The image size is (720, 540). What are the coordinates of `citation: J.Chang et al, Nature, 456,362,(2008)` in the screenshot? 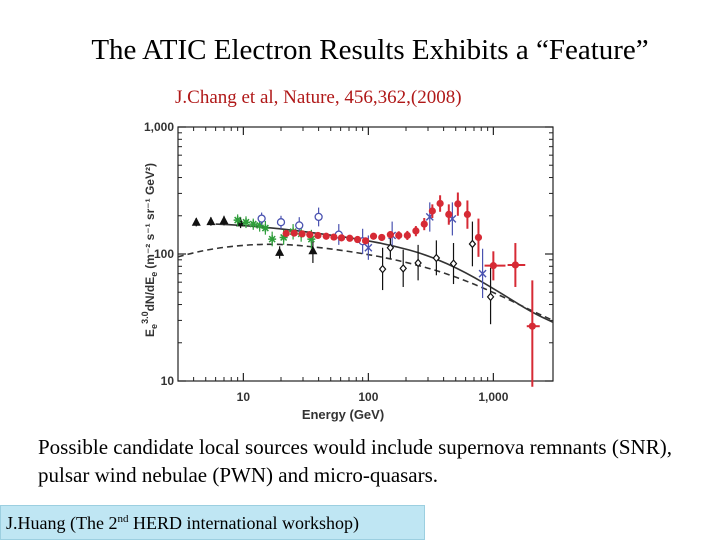 It's located at (318, 97).